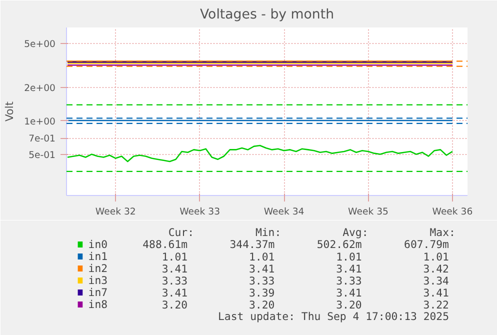 This screenshot has height=335, width=497. What do you see at coordinates (40, 88) in the screenshot?
I see `y-tick-label: 2e+00` at bounding box center [40, 88].